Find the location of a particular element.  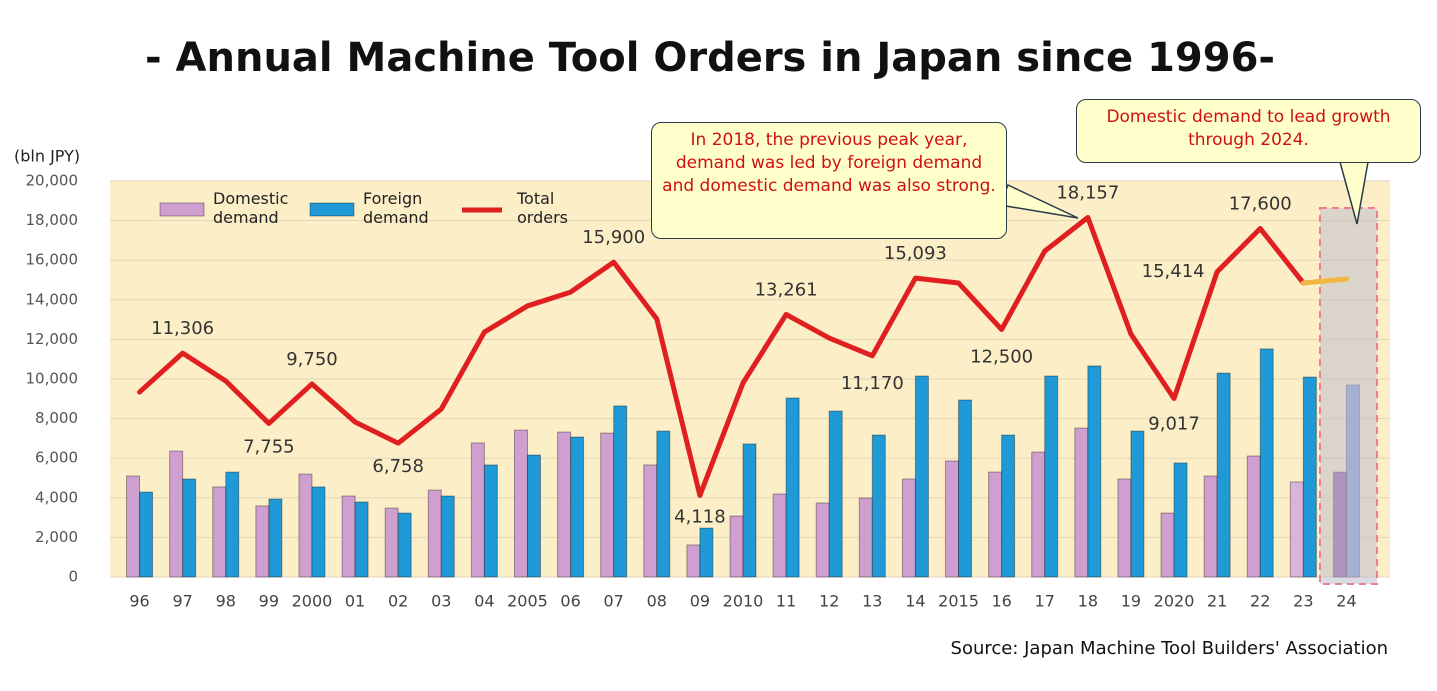

x-tick-label: 11 is located at coordinates (786, 601).